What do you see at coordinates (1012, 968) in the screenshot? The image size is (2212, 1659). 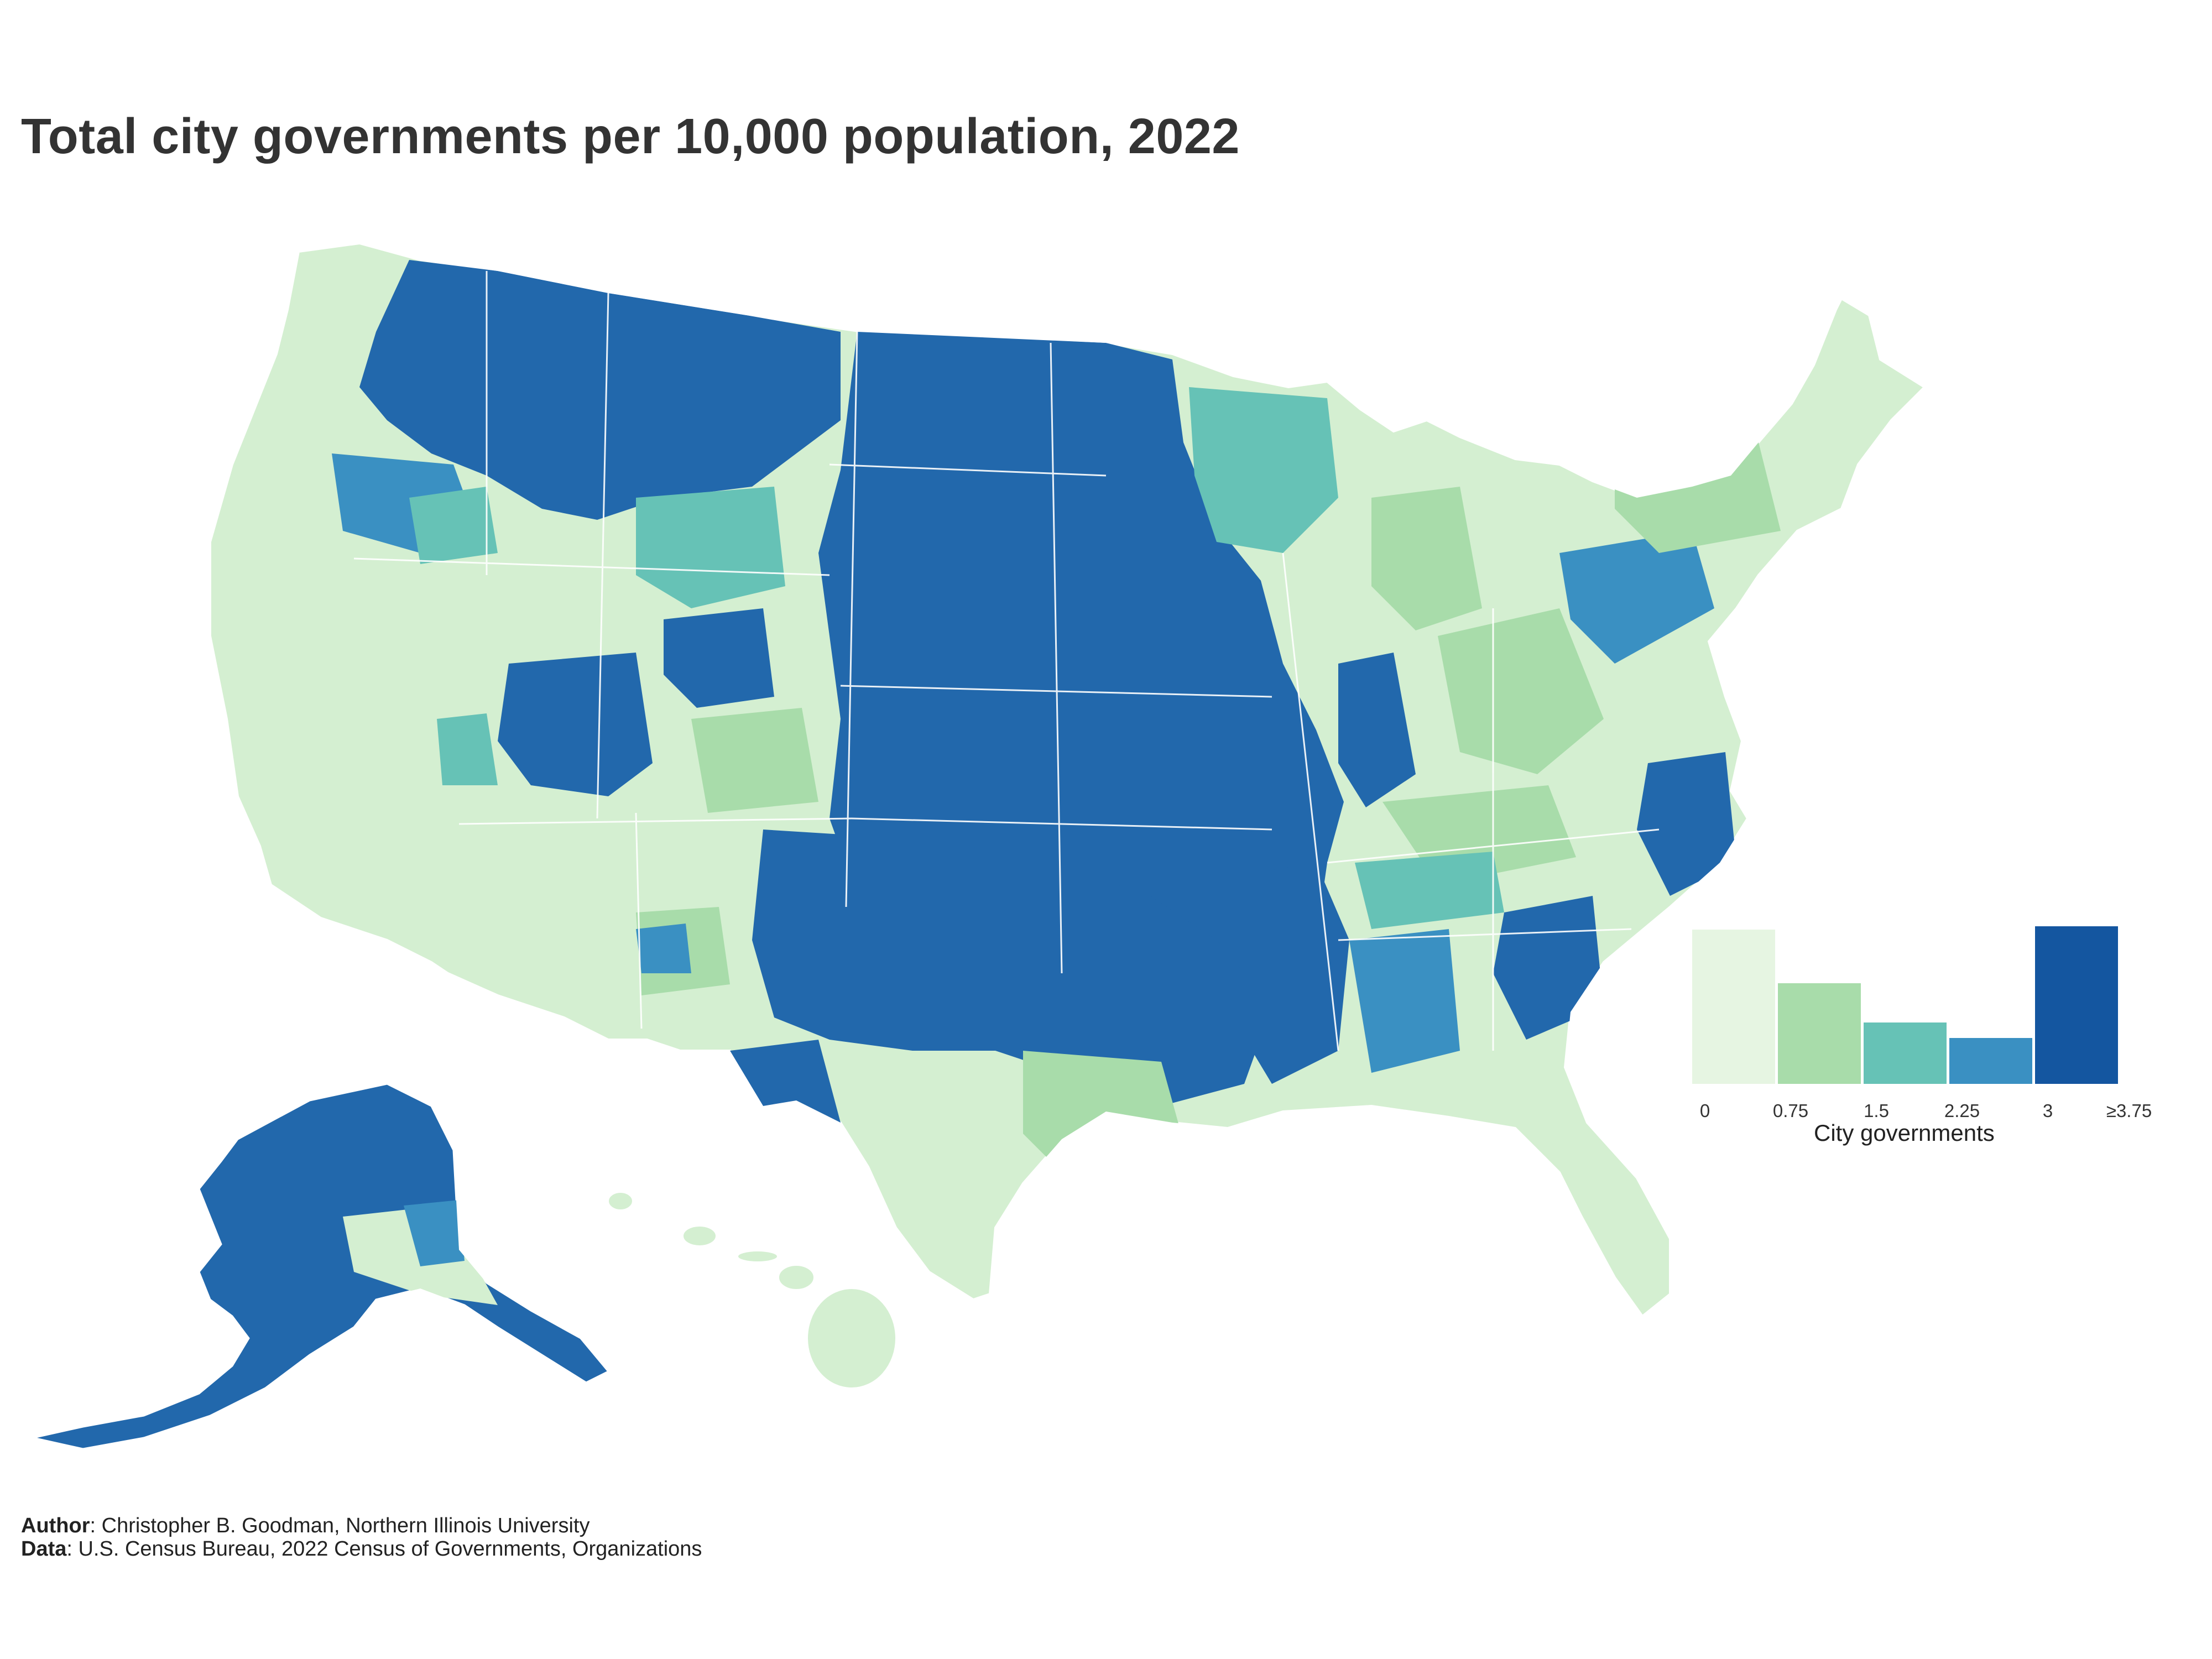 I see `region-oklahoma` at bounding box center [1012, 968].